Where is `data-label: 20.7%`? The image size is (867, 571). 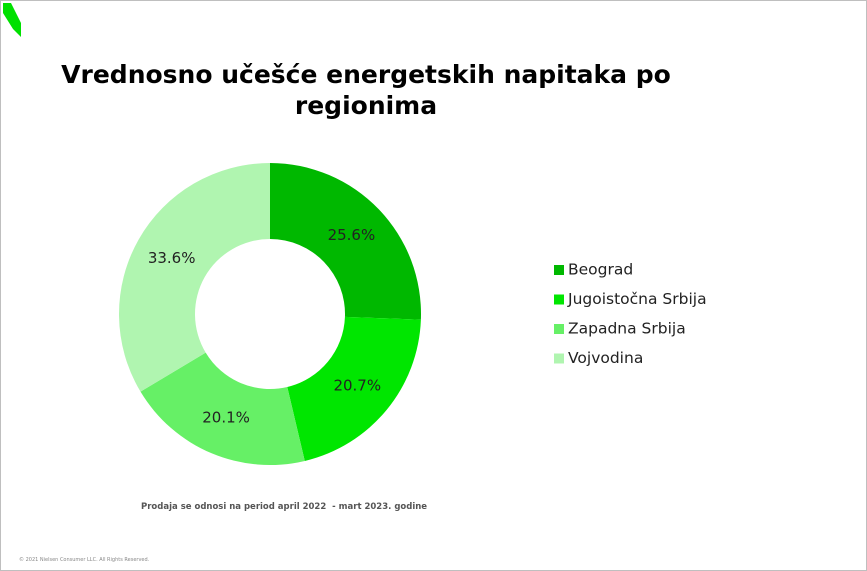 data-label: 20.7% is located at coordinates (357, 385).